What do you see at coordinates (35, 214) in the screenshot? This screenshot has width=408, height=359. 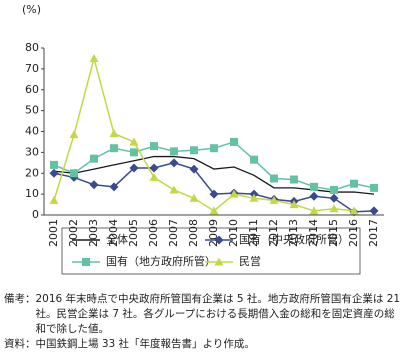 I see `y-tick-label: 0` at bounding box center [35, 214].